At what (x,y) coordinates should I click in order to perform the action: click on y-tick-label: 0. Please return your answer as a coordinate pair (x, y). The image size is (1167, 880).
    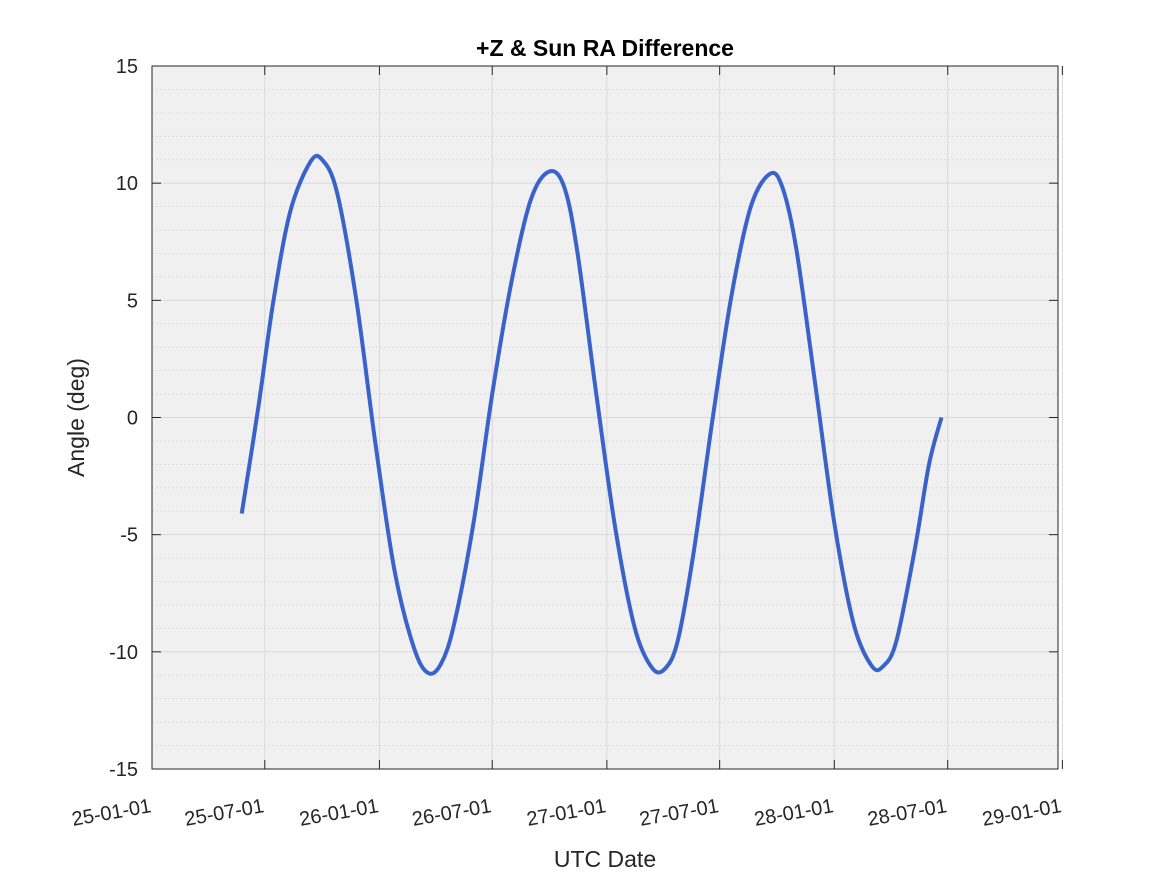
    Looking at the image, I should click on (132, 419).